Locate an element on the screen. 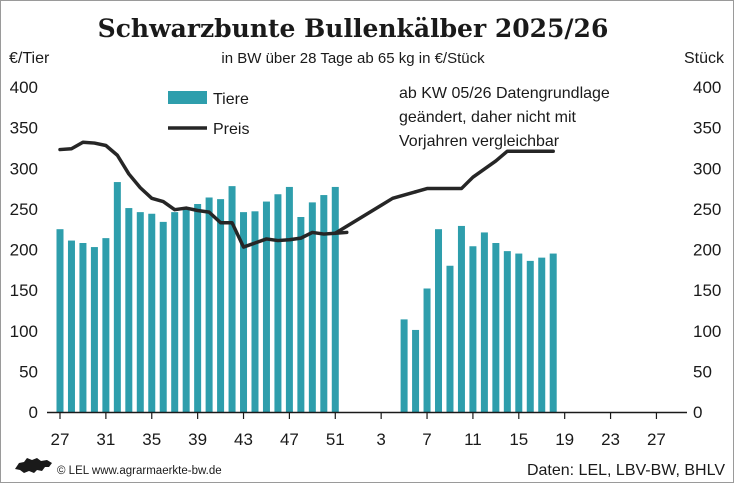 The height and width of the screenshot is (484, 734). x-axis: 27 31 35 39 43 47 51 3 7 11 15 19 23 27 is located at coordinates (358, 430).